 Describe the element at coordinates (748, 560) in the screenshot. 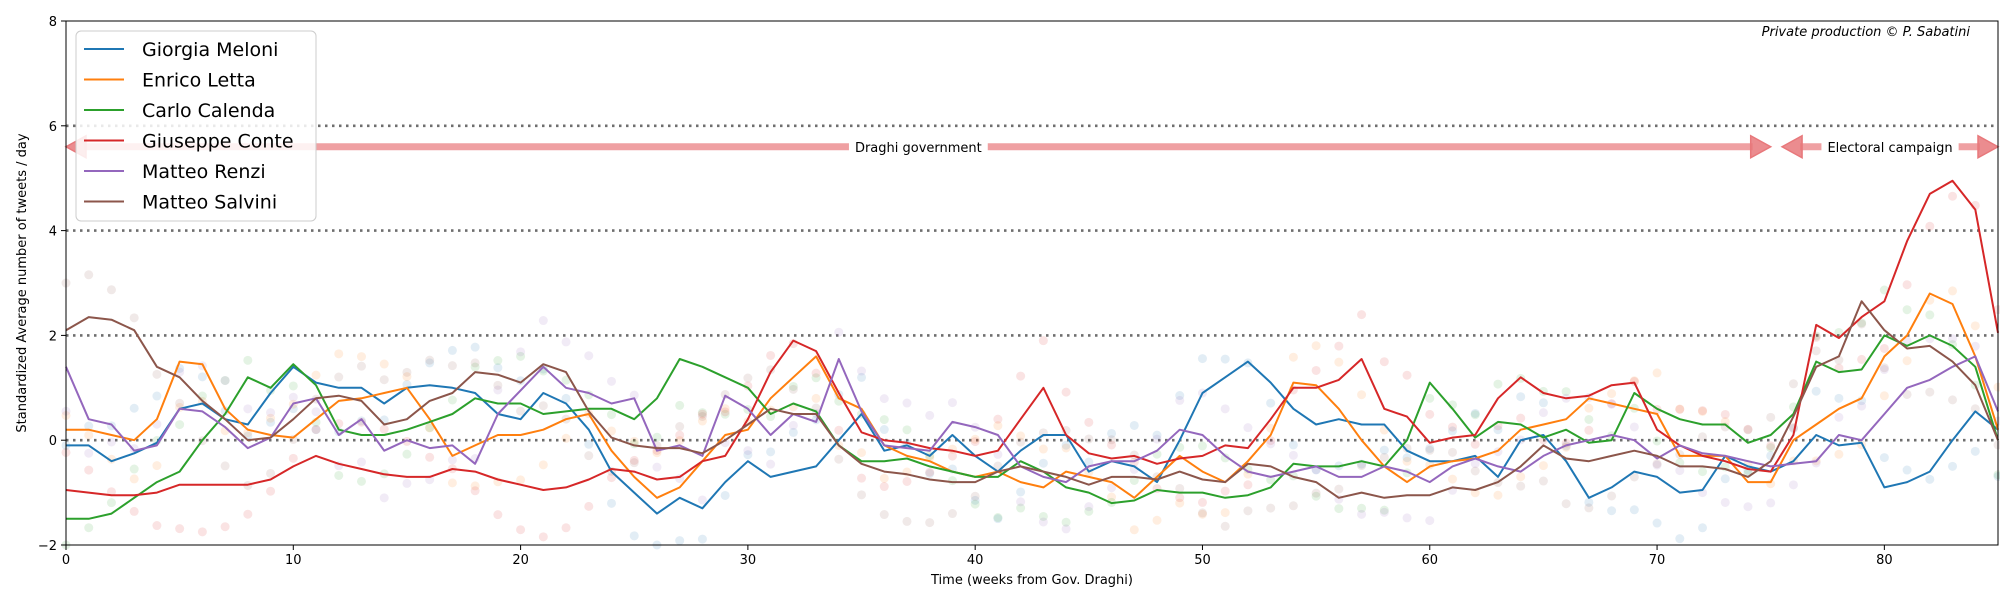

I see `x-tick-label: 30` at that location.